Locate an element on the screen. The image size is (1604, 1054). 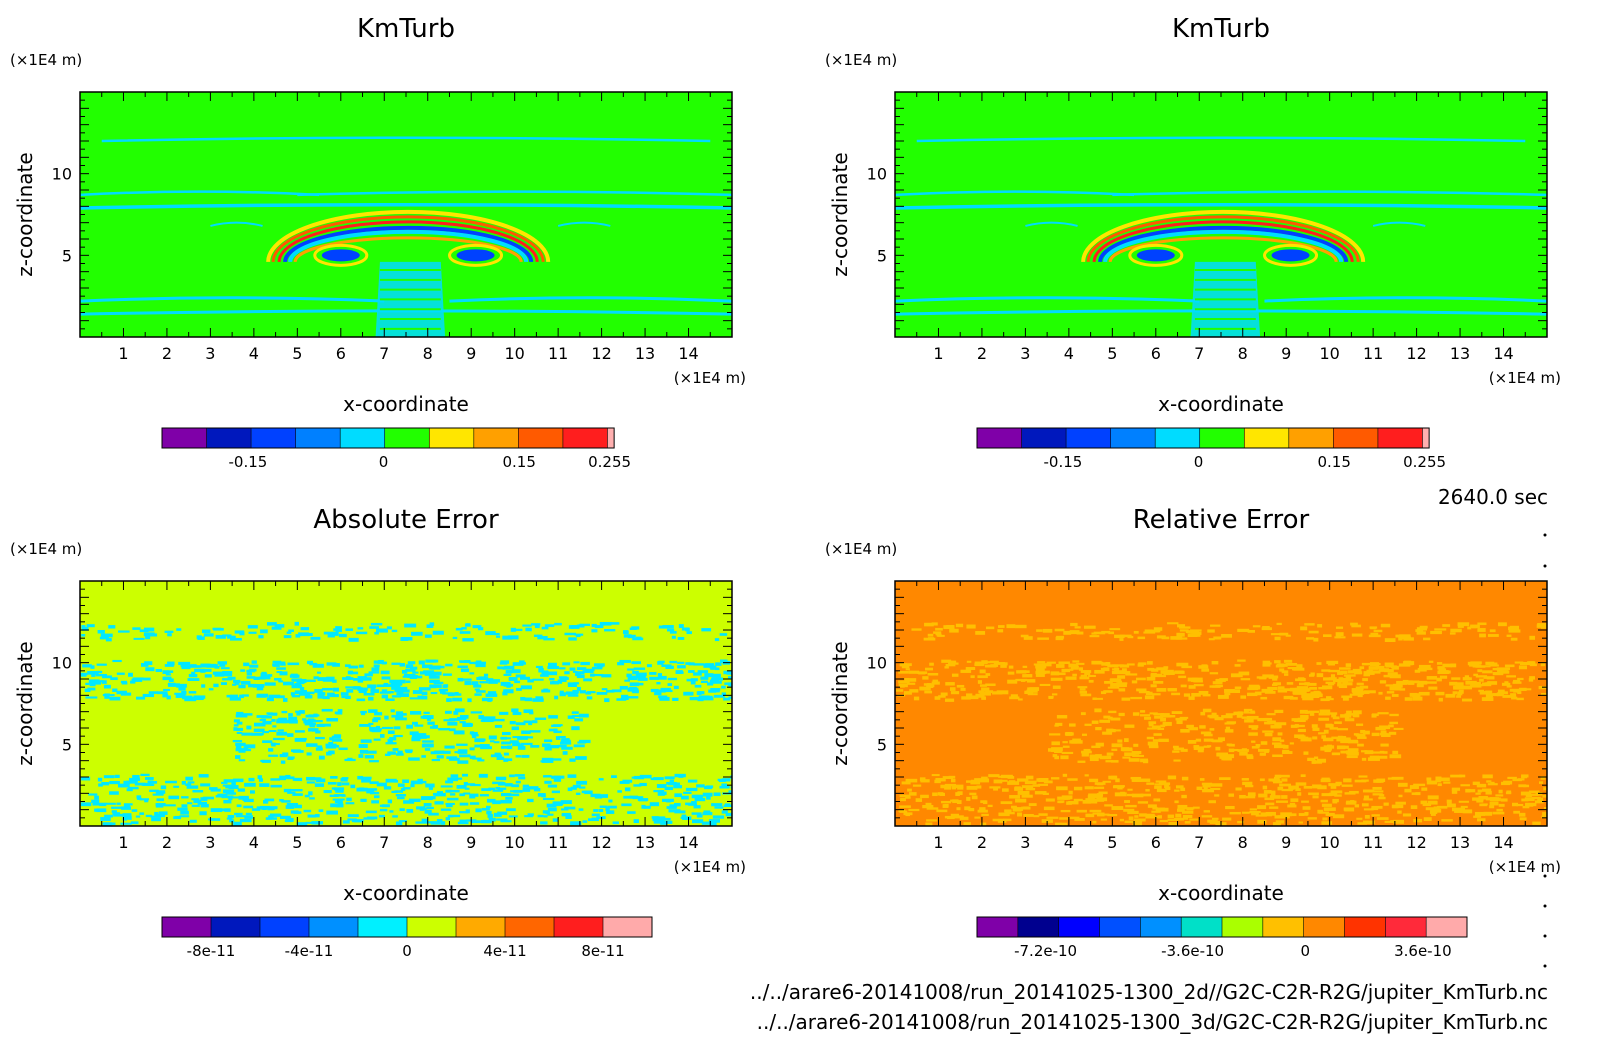
x-tick-label: 6 is located at coordinates (341, 842).